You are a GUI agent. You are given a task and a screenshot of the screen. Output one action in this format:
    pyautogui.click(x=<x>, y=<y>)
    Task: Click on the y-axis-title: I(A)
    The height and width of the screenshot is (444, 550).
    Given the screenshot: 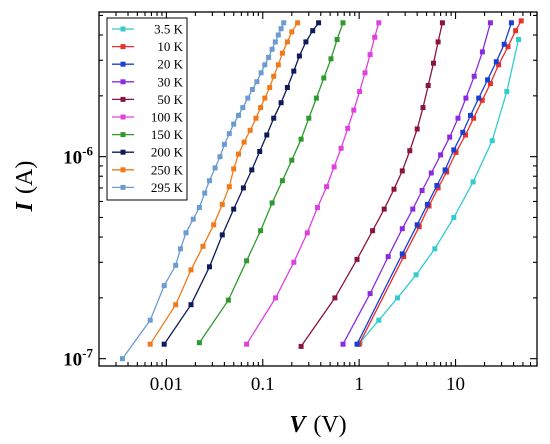 What is the action you would take?
    pyautogui.click(x=25, y=187)
    